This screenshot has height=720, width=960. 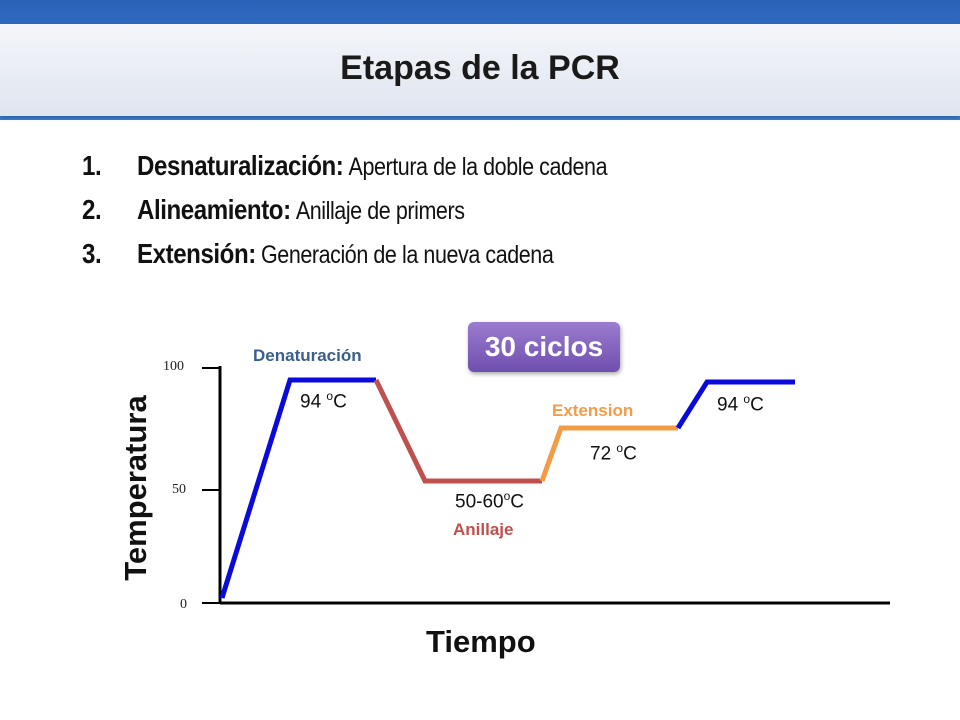 I want to click on denaturation-repeat-segment, so click(x=735, y=404).